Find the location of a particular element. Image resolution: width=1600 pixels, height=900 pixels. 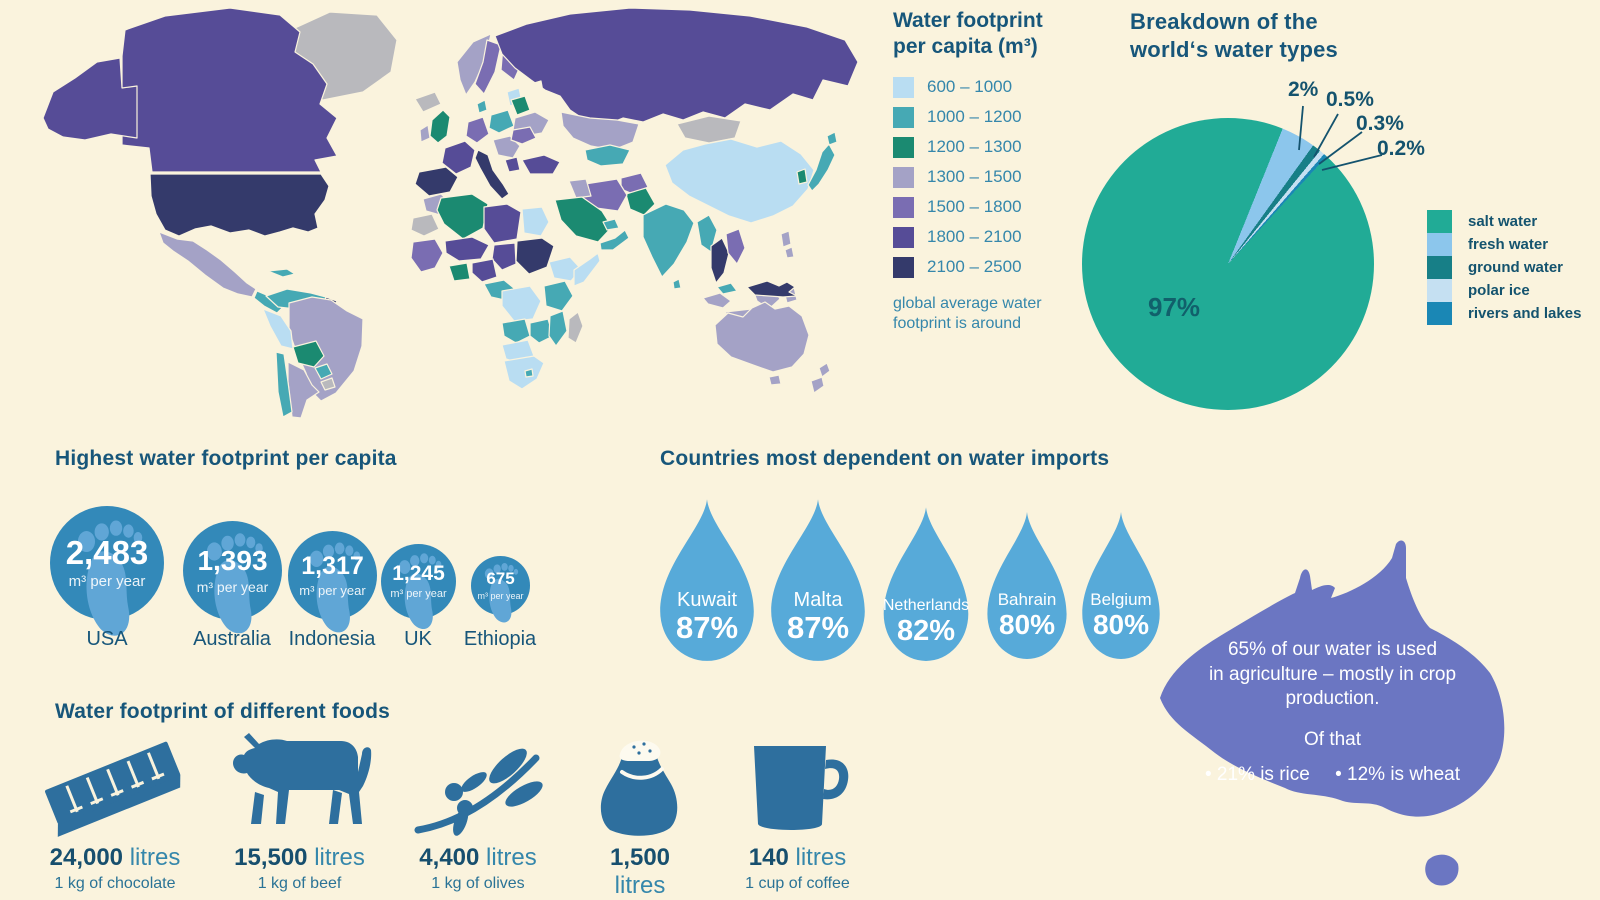

country-lesotho is located at coordinates (529, 373).